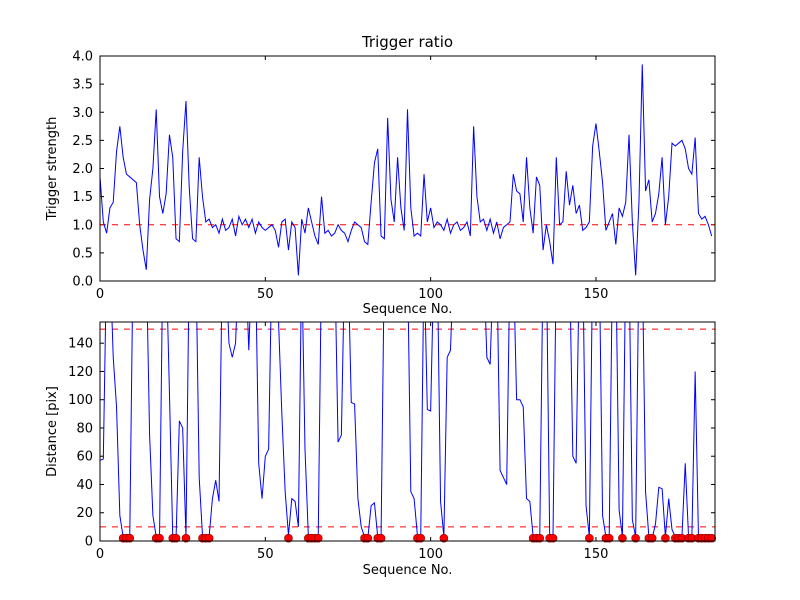 The height and width of the screenshot is (600, 800). What do you see at coordinates (52, 431) in the screenshot?
I see `bottom-y-axis-label: Distance [pix]` at bounding box center [52, 431].